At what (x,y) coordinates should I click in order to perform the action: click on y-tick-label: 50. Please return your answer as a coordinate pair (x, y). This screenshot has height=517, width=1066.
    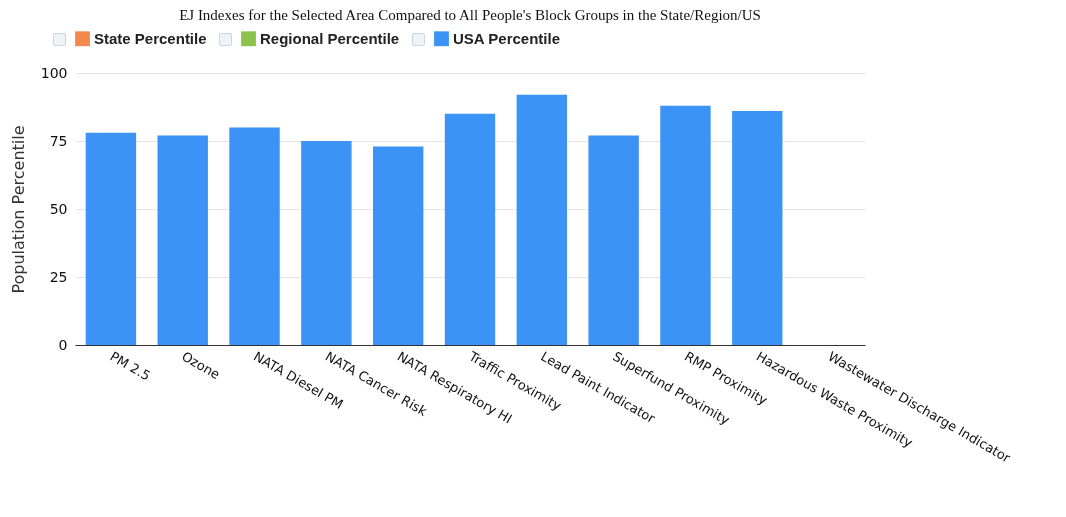
    Looking at the image, I should click on (58, 208).